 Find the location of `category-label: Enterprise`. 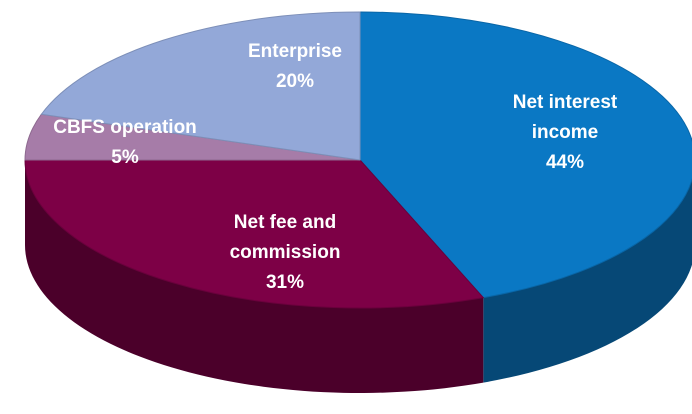

category-label: Enterprise is located at coordinates (295, 51).